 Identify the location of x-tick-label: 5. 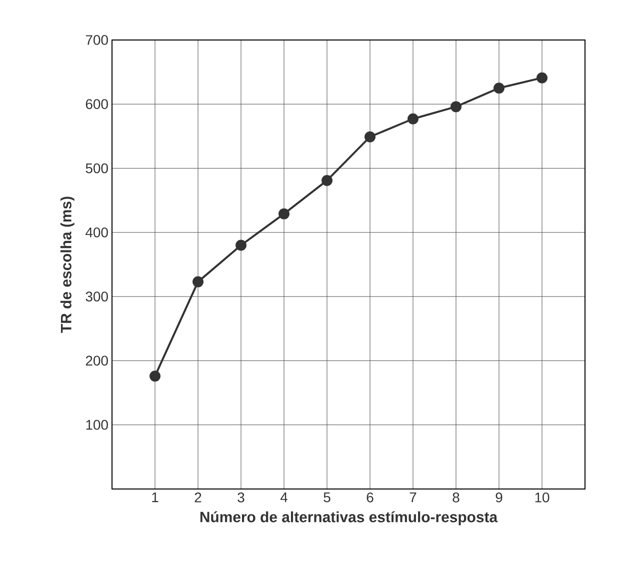
(327, 497).